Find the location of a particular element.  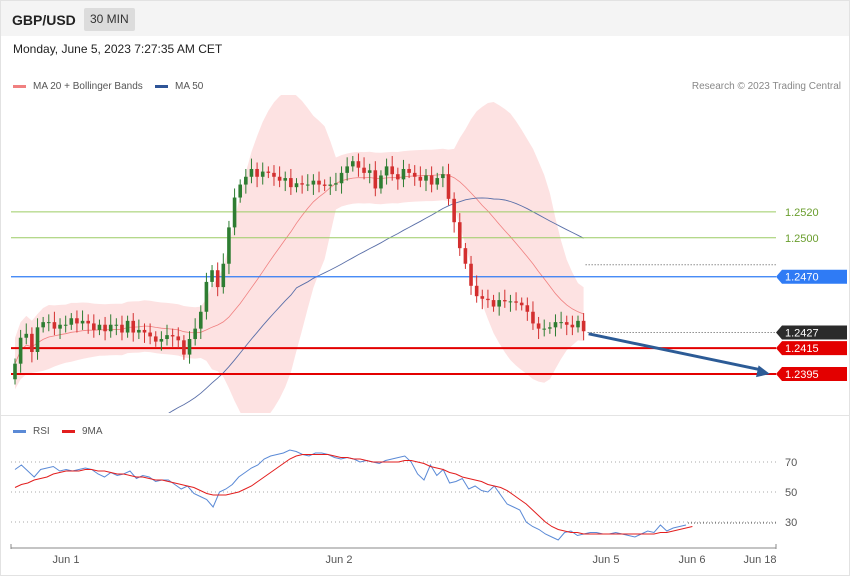

legend-ma20: MA 20 + Bollinger Bands is located at coordinates (78, 86).